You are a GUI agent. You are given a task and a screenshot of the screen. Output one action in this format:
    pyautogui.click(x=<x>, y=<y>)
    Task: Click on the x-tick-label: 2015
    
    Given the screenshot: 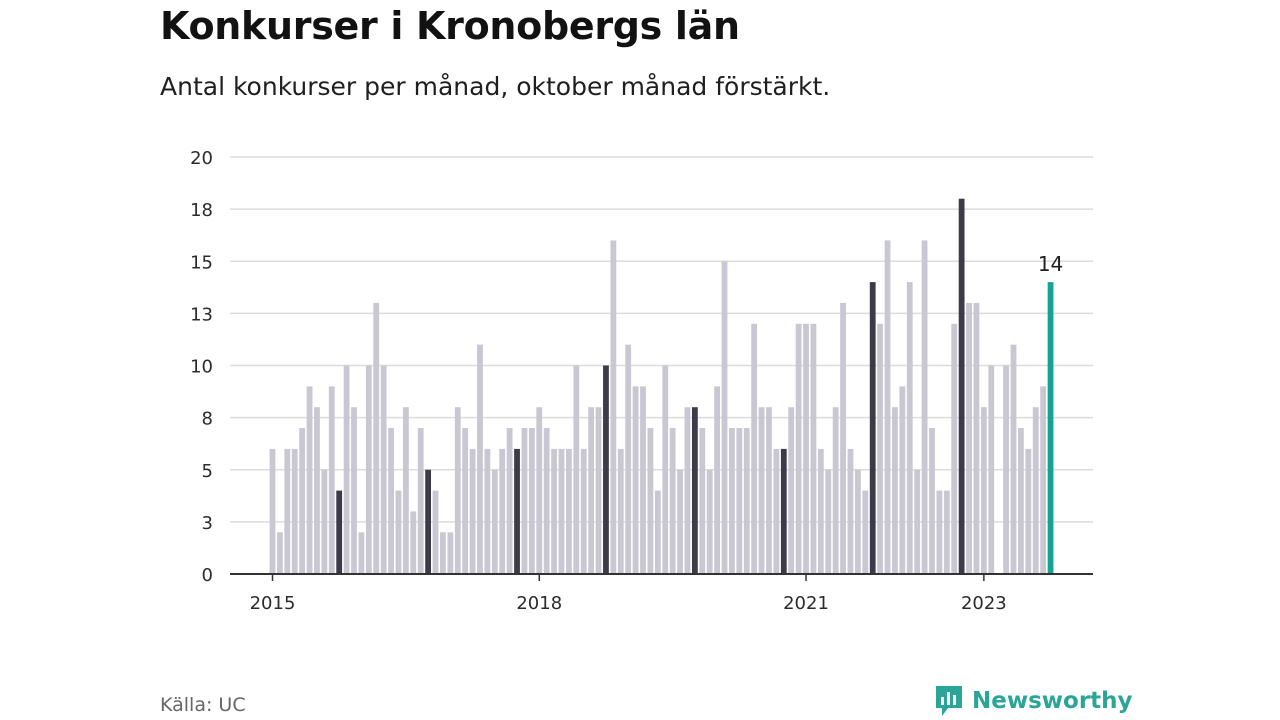 What is the action you would take?
    pyautogui.click(x=273, y=603)
    